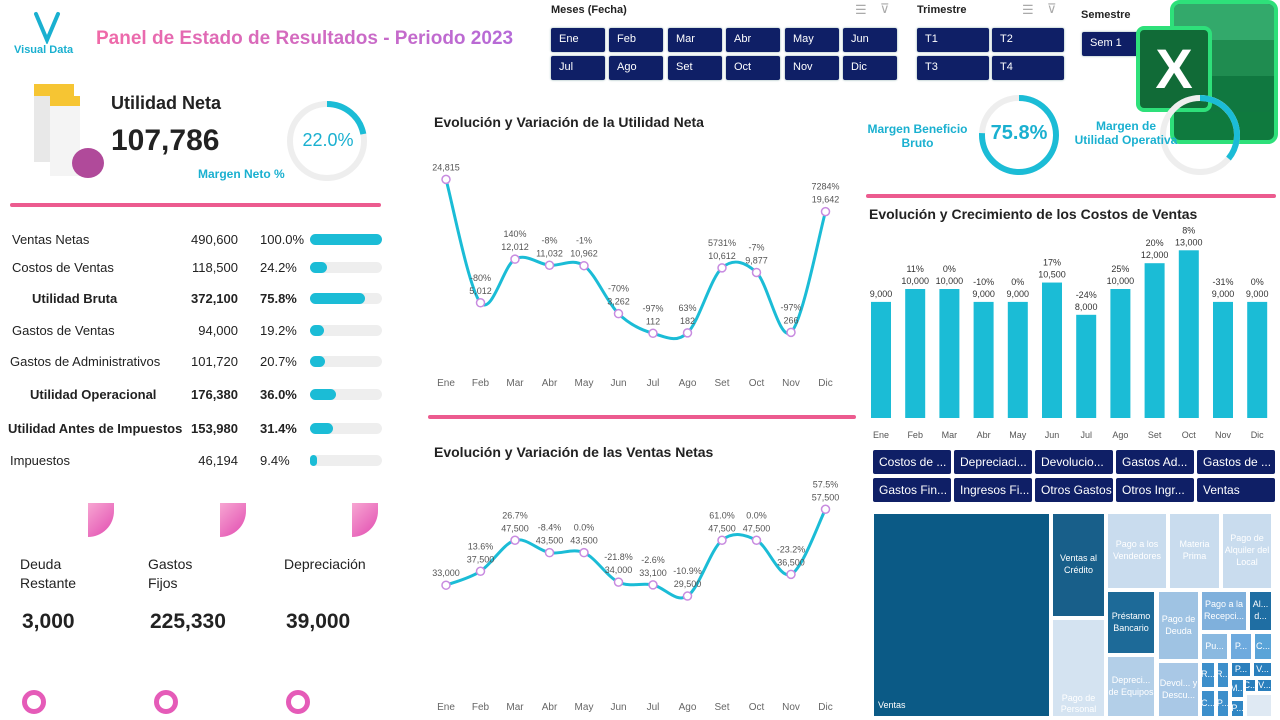 The height and width of the screenshot is (720, 1280). Describe the element at coordinates (812, 40) in the screenshot. I see `slicer-button-month: May` at that location.